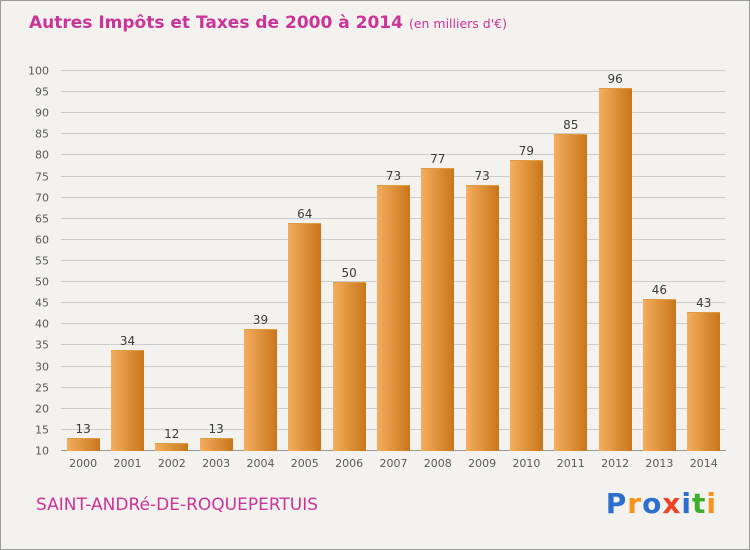 The width and height of the screenshot is (750, 550). What do you see at coordinates (260, 261) in the screenshot?
I see `bar-slot: 39` at bounding box center [260, 261].